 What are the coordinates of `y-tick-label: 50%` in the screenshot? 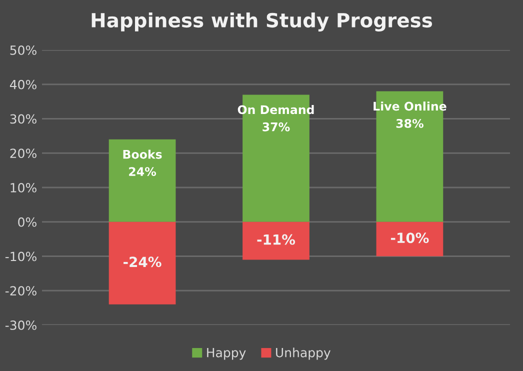 It's located at (23, 50).